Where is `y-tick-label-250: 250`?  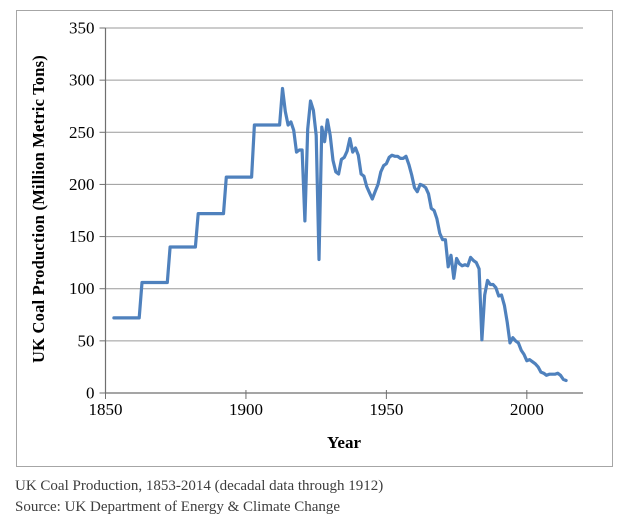 y-tick-label-250: 250 is located at coordinates (82, 132).